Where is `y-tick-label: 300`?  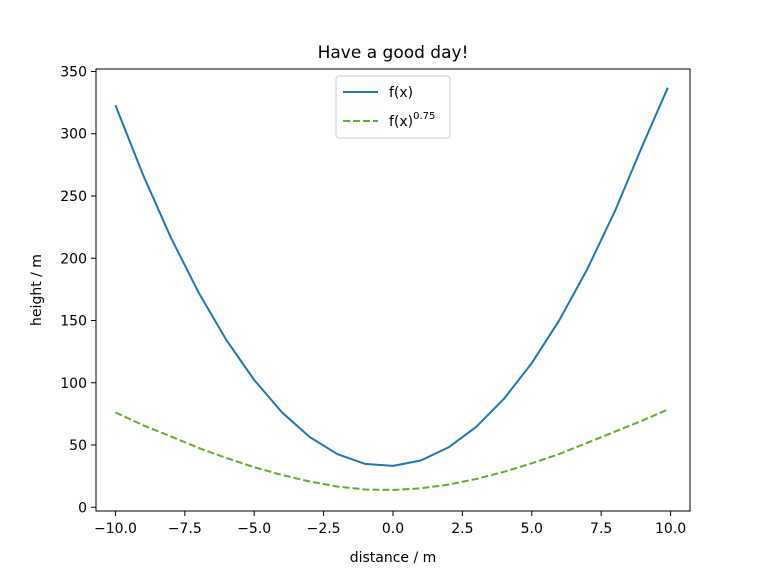 y-tick-label: 300 is located at coordinates (73, 135).